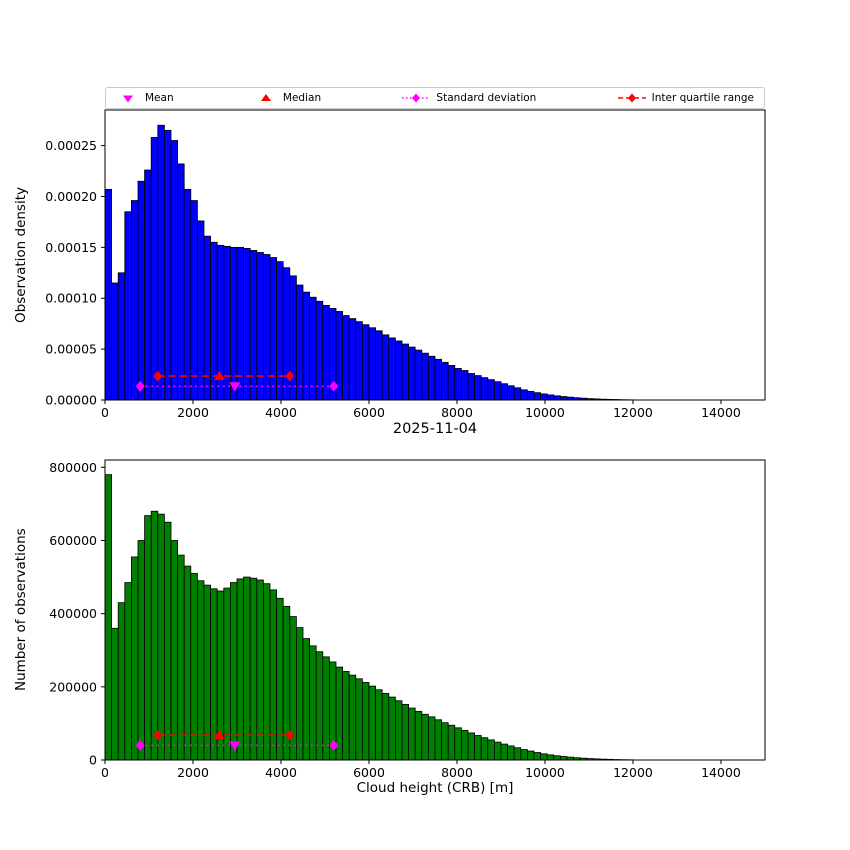  What do you see at coordinates (159, 98) in the screenshot?
I see `legend-label: Mean` at bounding box center [159, 98].